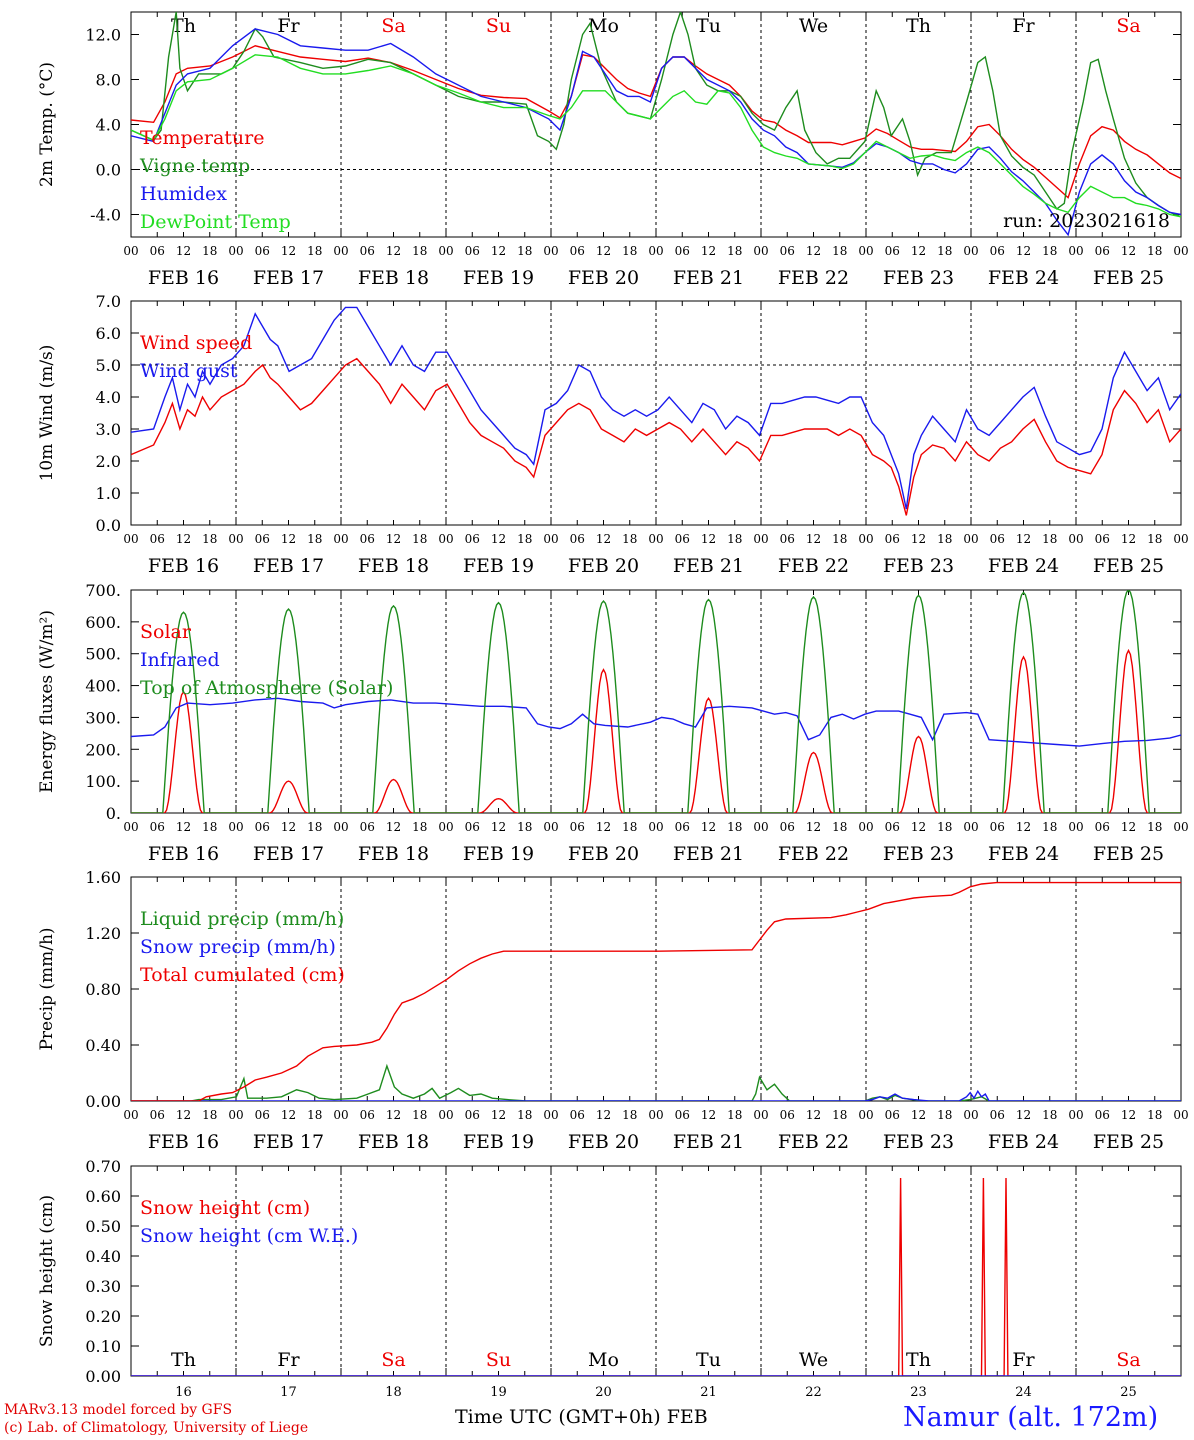  I want to click on date-label: FEB 23, so click(918, 278).